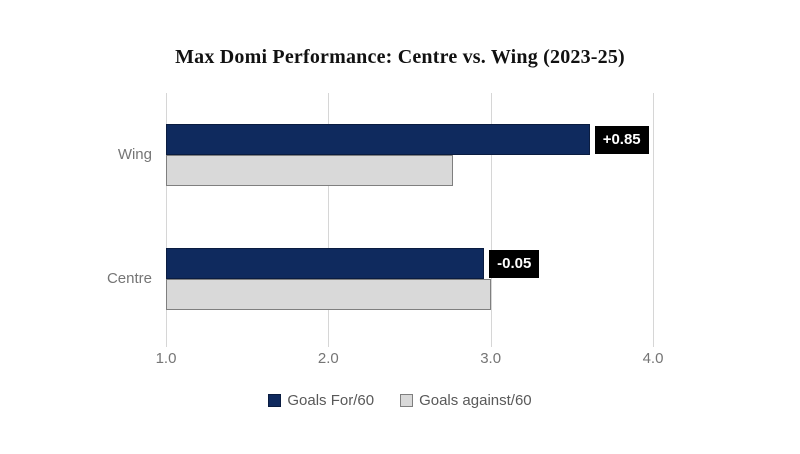 Image resolution: width=800 pixels, height=454 pixels. What do you see at coordinates (166, 358) in the screenshot?
I see `x-tick-label: 1.0` at bounding box center [166, 358].